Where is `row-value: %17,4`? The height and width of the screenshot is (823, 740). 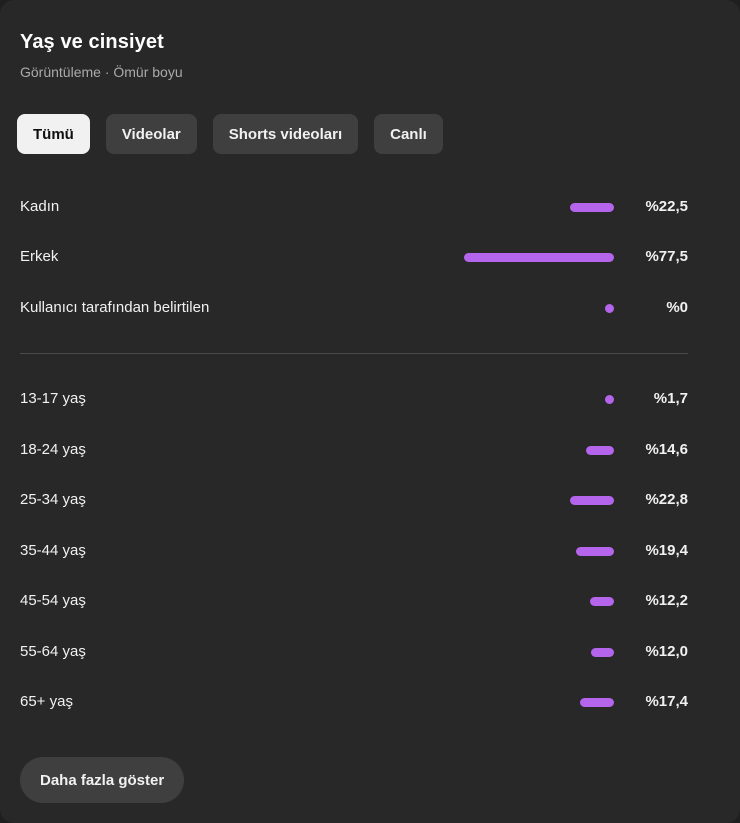
row-value: %17,4 is located at coordinates (666, 701).